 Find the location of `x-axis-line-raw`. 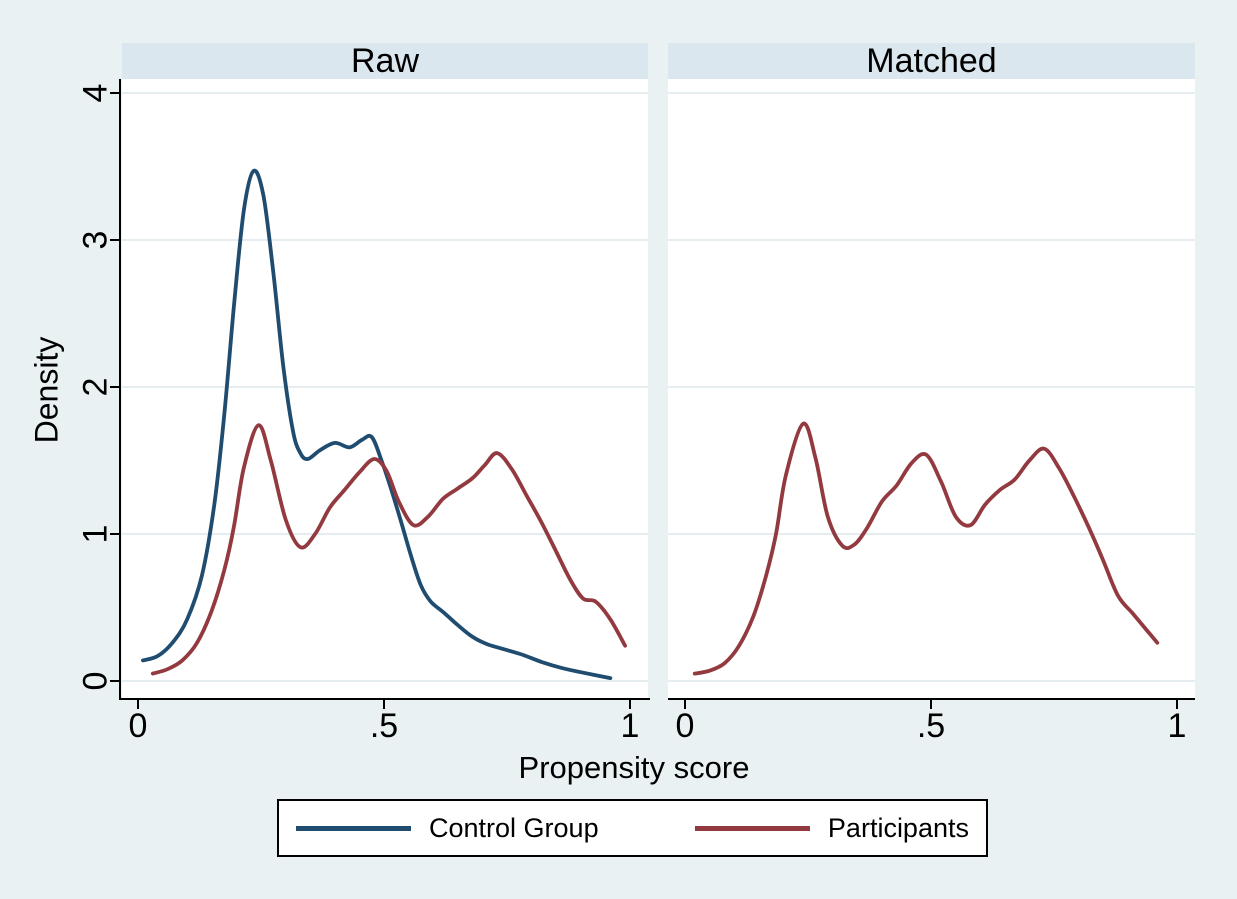

x-axis-line-raw is located at coordinates (384, 699).